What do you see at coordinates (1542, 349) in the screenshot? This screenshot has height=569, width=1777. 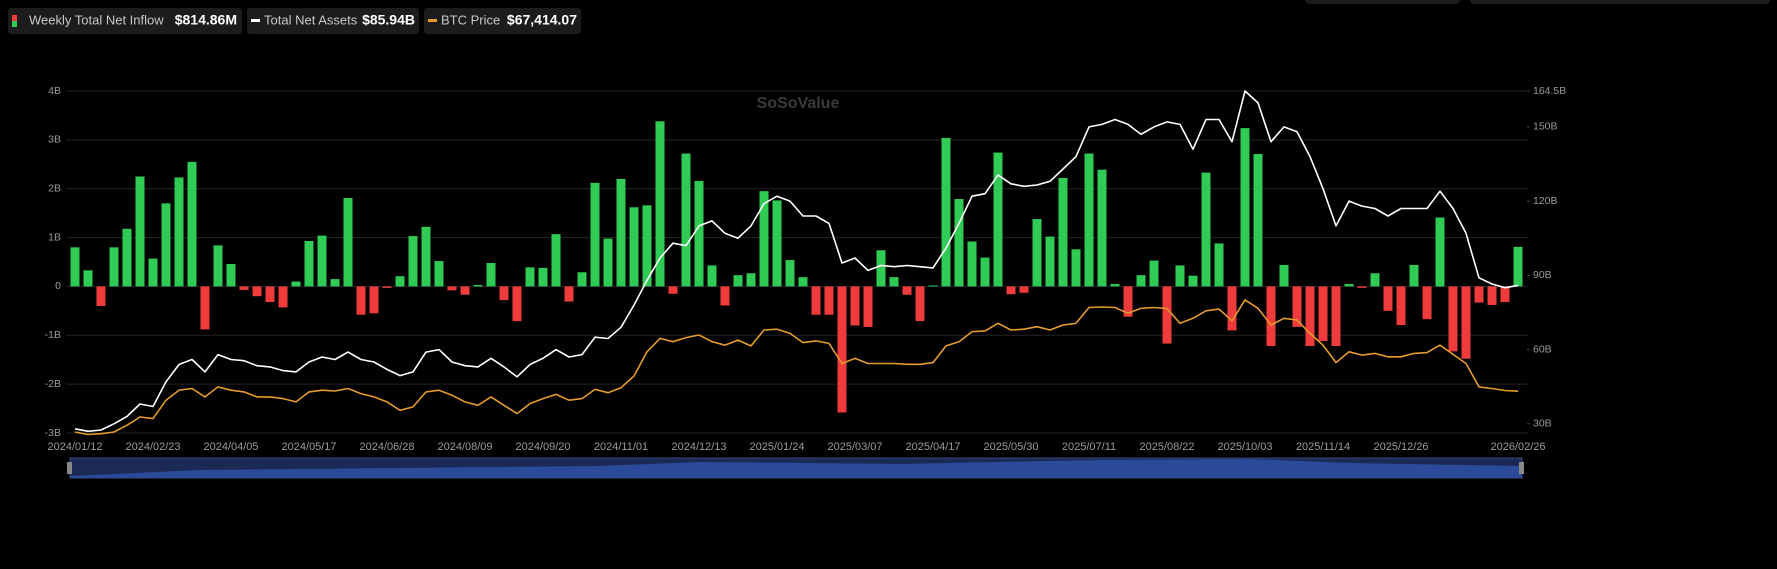 I see `y2-tick-label: 60B` at bounding box center [1542, 349].